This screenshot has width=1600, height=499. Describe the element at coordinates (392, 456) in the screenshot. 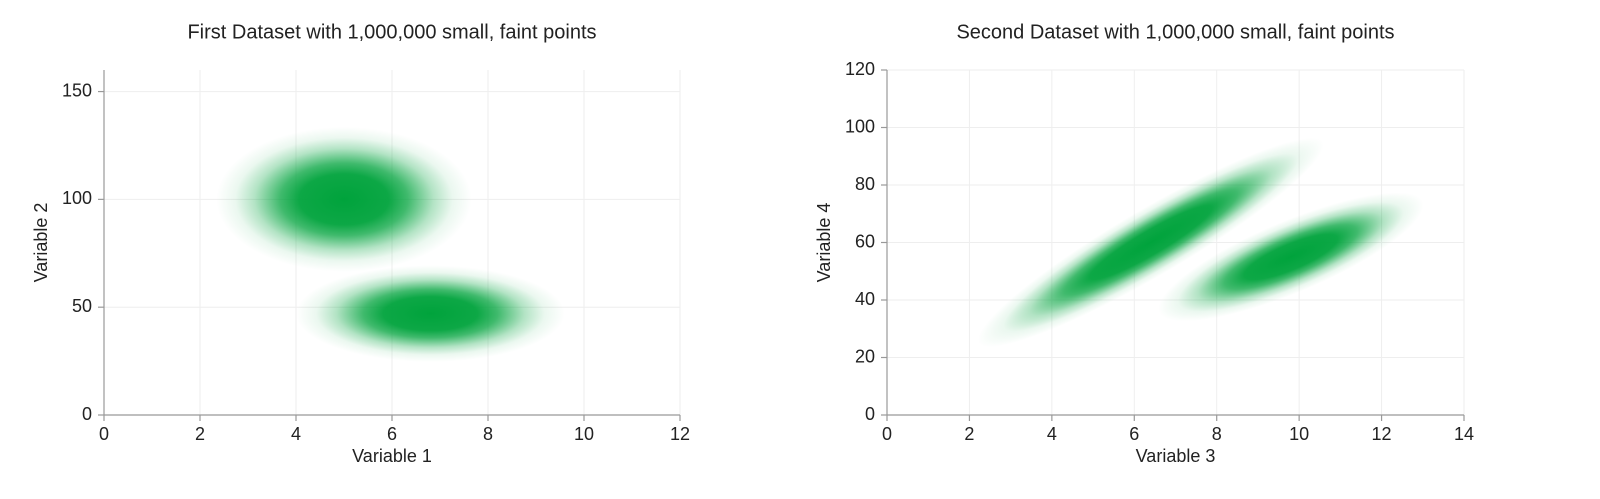

I see `x-axis-label: Variable 1` at that location.